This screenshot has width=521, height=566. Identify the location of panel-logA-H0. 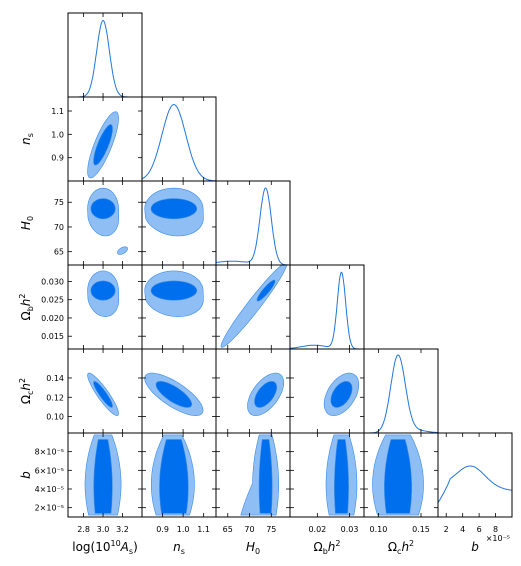
(105, 223).